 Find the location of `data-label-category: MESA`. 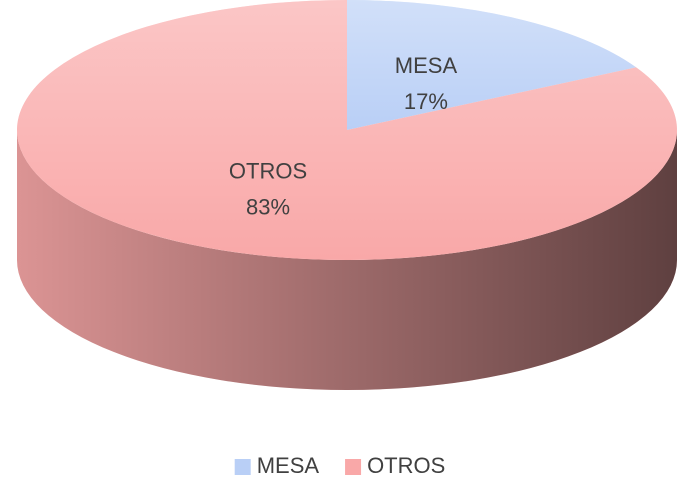

data-label-category: MESA is located at coordinates (426, 65).